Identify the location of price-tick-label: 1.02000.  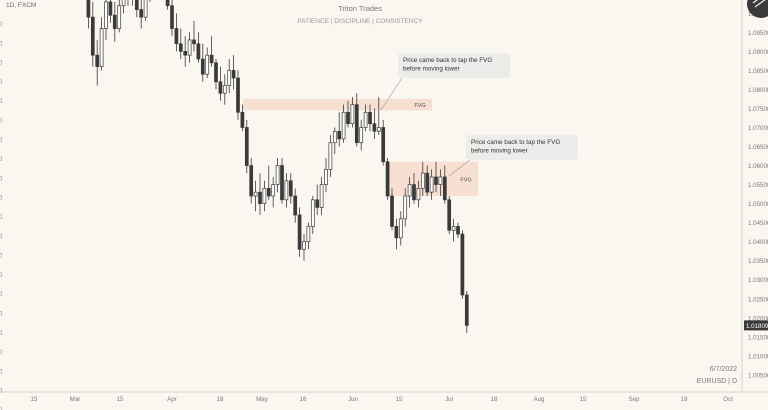
(758, 318).